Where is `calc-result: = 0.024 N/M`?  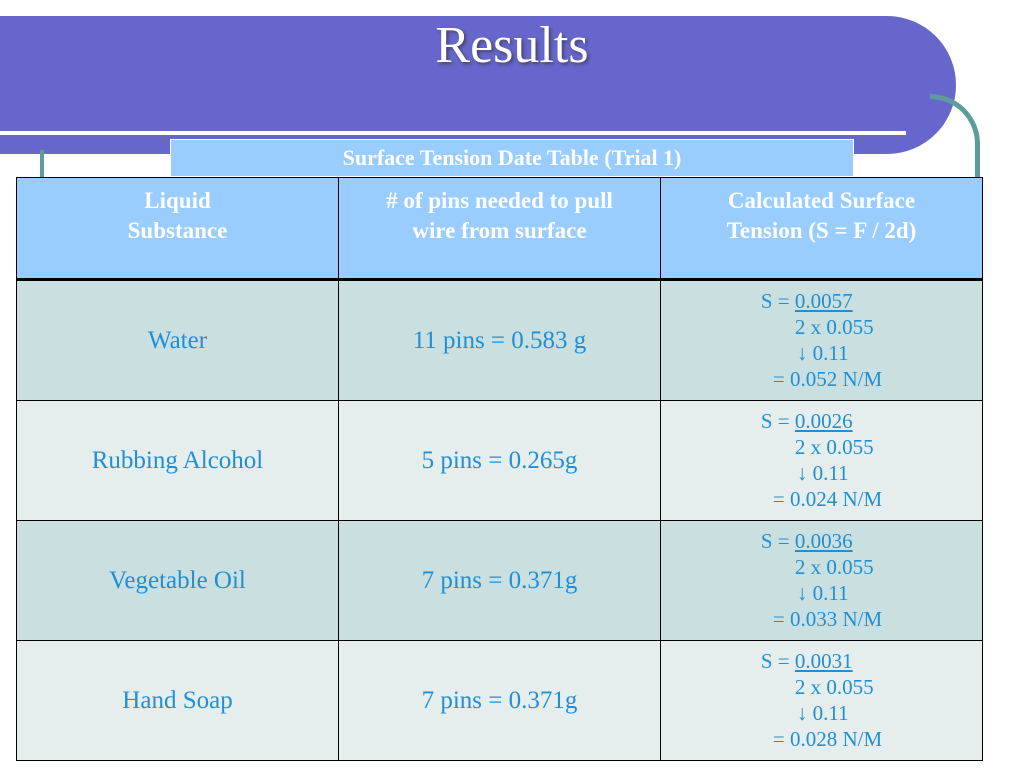 calc-result: = 0.024 N/M is located at coordinates (827, 499).